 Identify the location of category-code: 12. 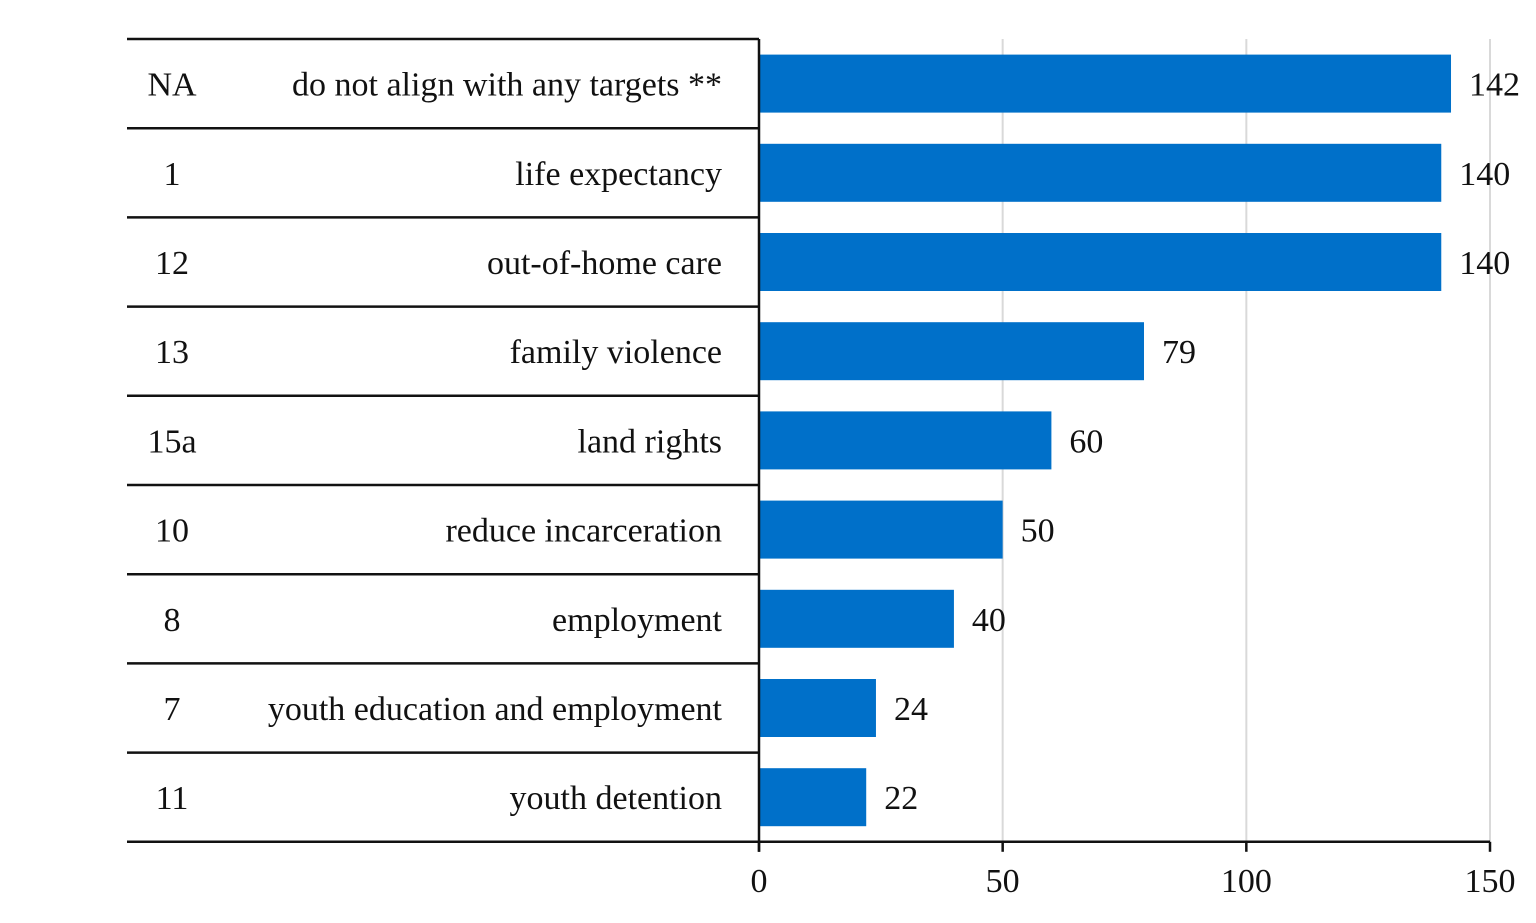
(172, 263).